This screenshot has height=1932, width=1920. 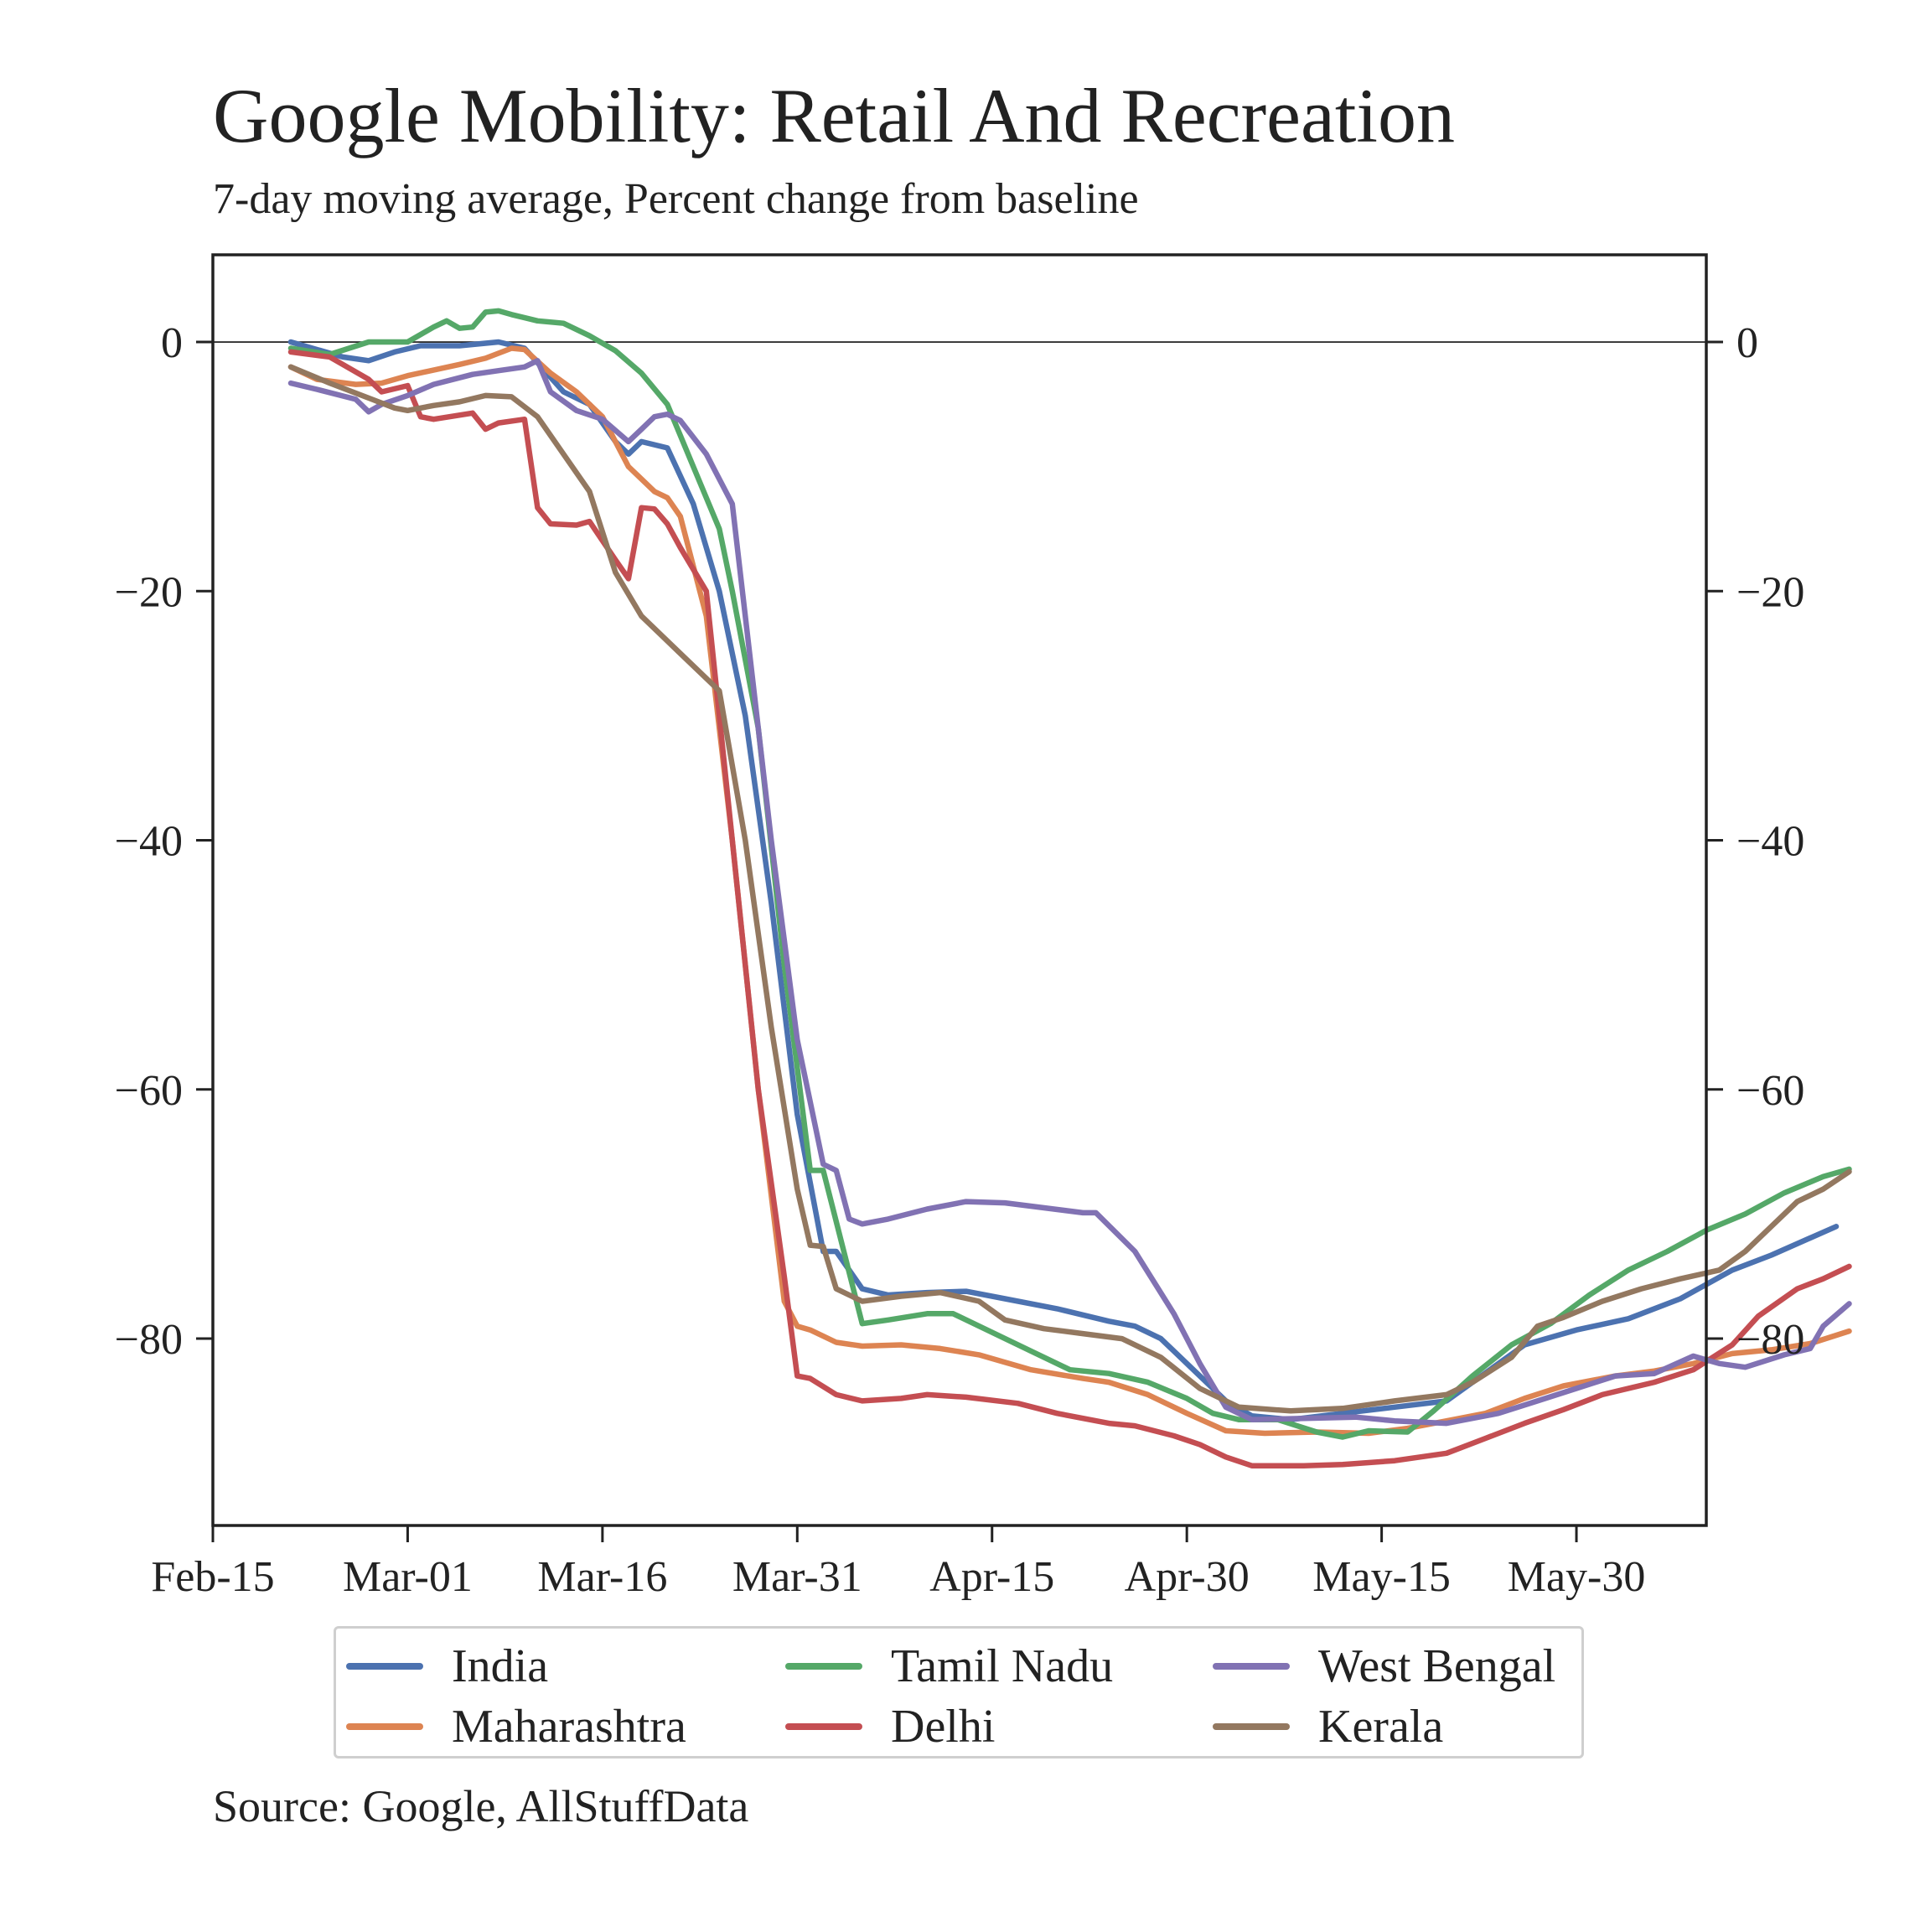 I want to click on x-tick-label: May-15, so click(x=1381, y=1577).